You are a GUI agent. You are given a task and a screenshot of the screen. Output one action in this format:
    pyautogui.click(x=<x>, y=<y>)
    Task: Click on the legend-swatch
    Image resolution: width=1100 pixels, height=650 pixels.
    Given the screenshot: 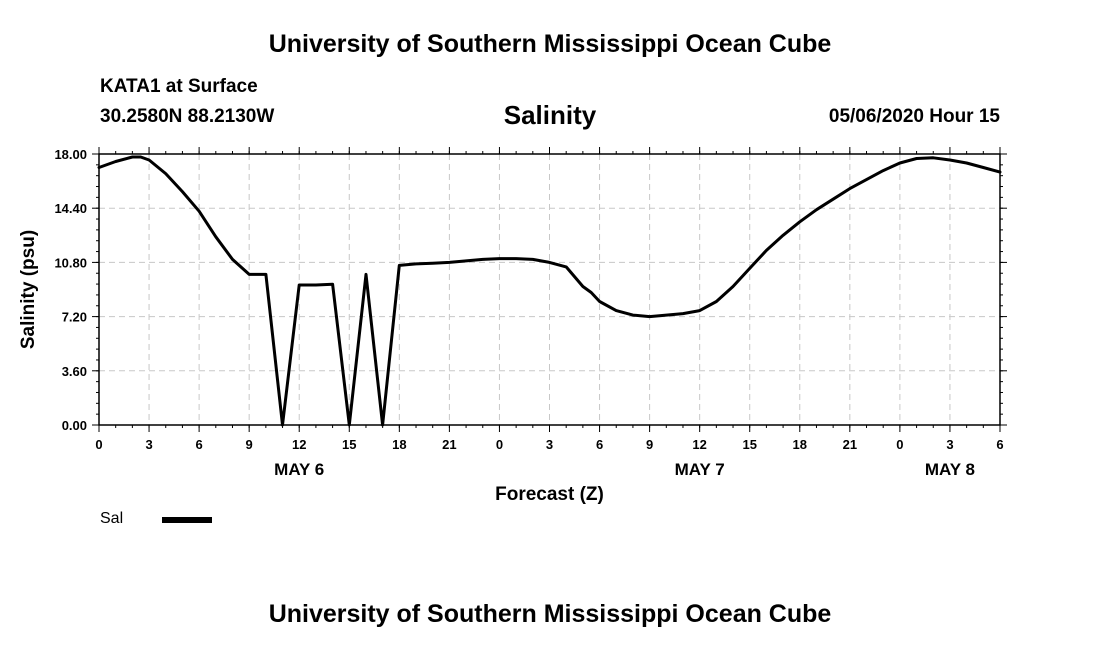 What is the action you would take?
    pyautogui.click(x=187, y=520)
    